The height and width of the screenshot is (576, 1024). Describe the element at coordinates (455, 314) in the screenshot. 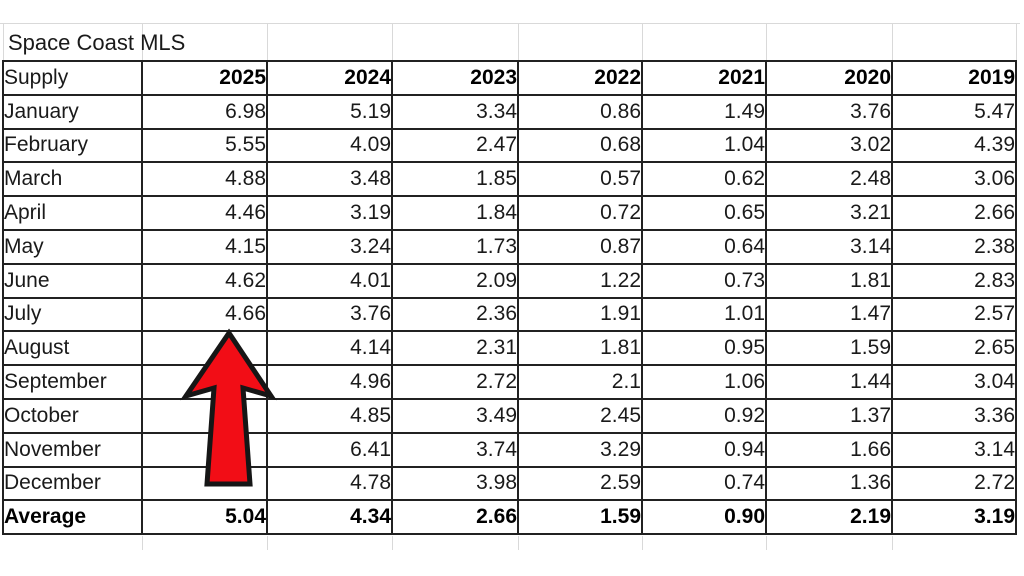

I see `cell-july-2023: 2.36` at that location.